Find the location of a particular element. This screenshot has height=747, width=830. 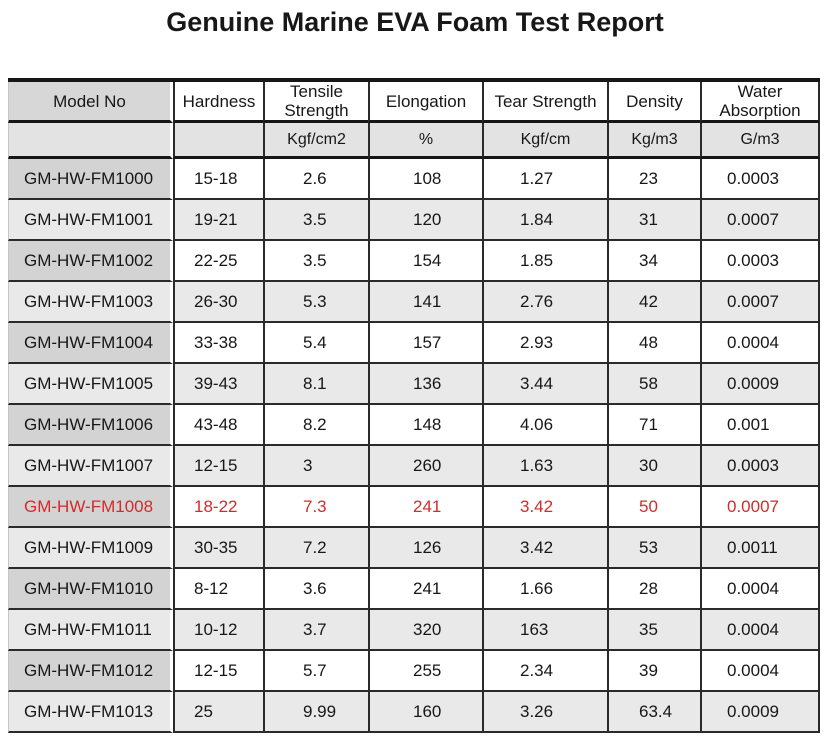

hardness-value-cell: 18-22 is located at coordinates (218, 507).